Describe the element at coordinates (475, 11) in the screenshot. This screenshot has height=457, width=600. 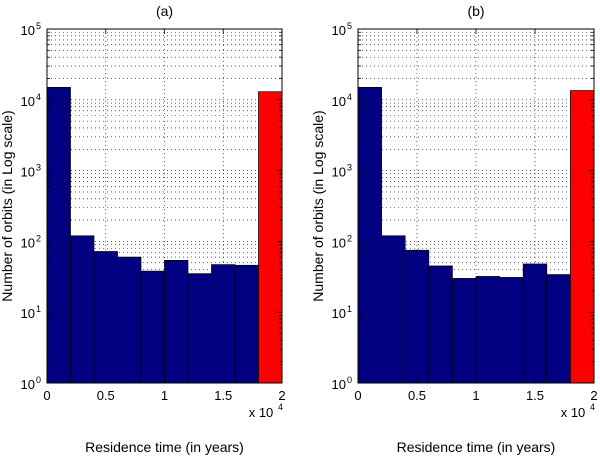
I see `chart-title: (b)` at that location.